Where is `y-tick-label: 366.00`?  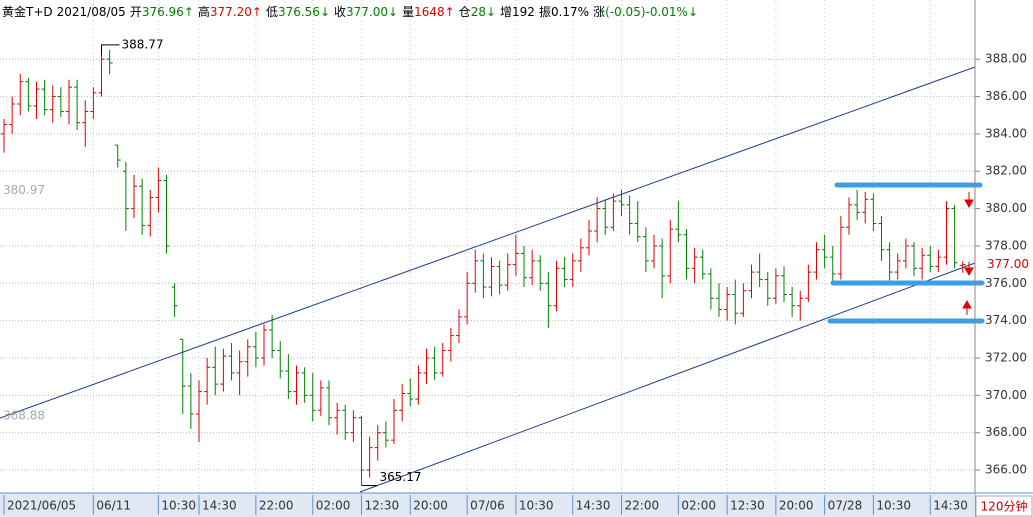 y-tick-label: 366.00 is located at coordinates (1006, 470).